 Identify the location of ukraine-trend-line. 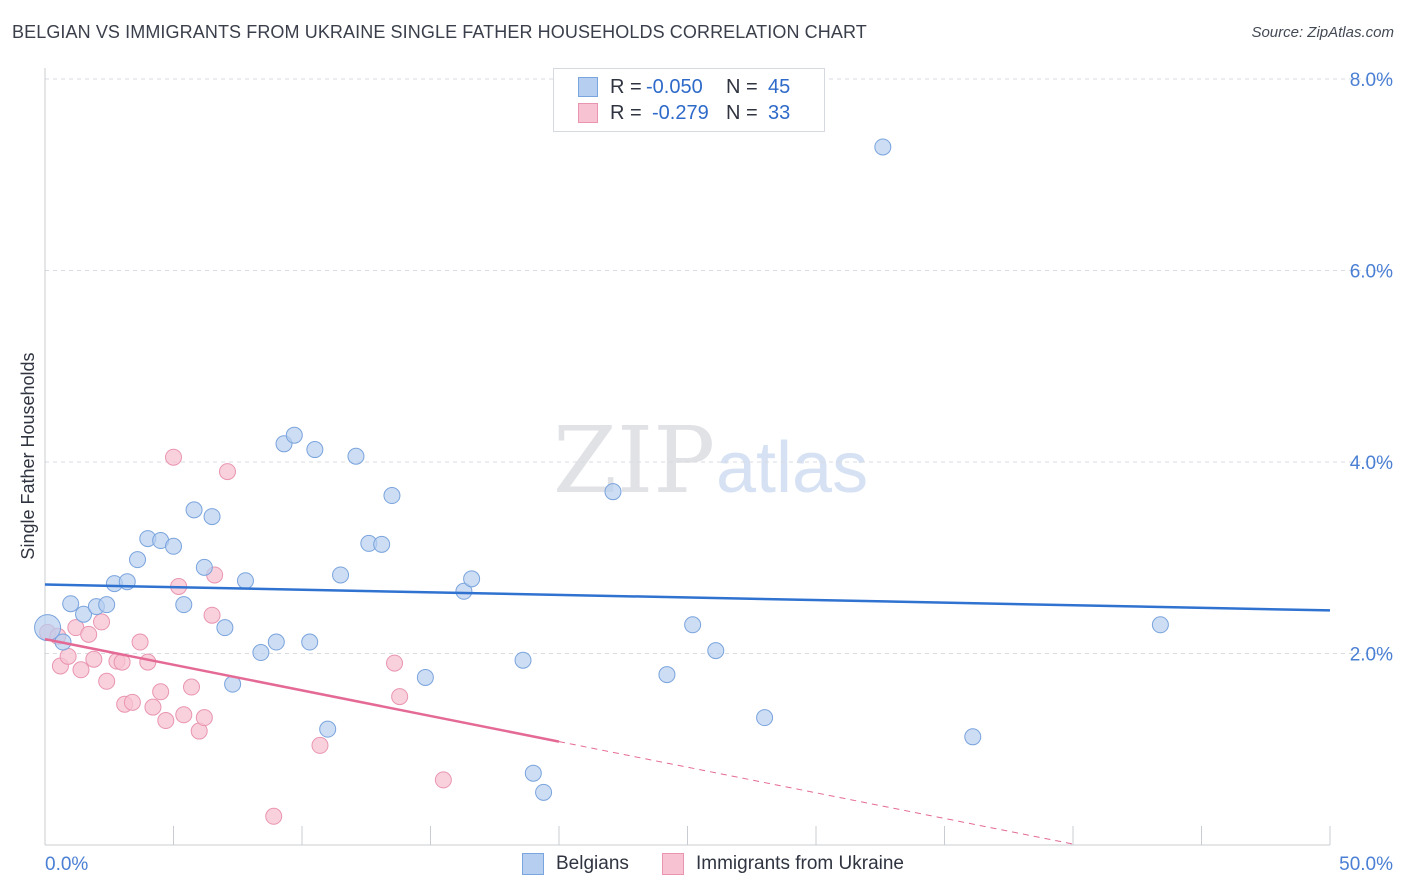
(302, 690).